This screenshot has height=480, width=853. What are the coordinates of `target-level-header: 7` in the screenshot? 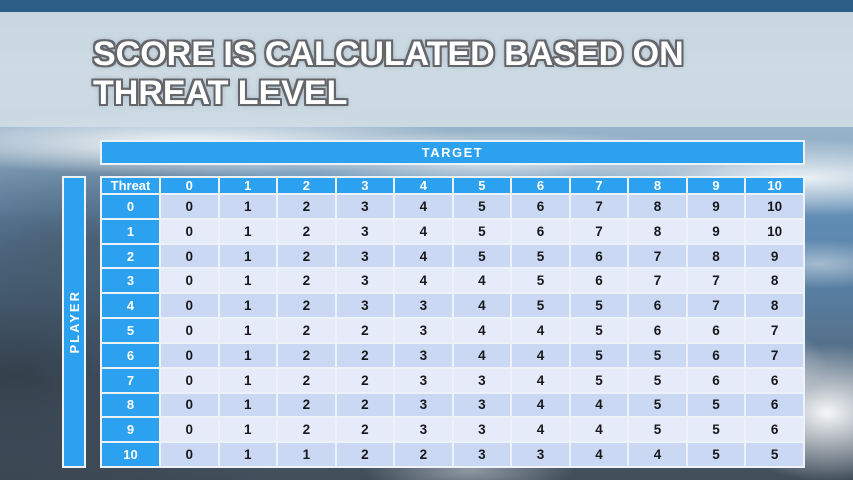 It's located at (599, 185).